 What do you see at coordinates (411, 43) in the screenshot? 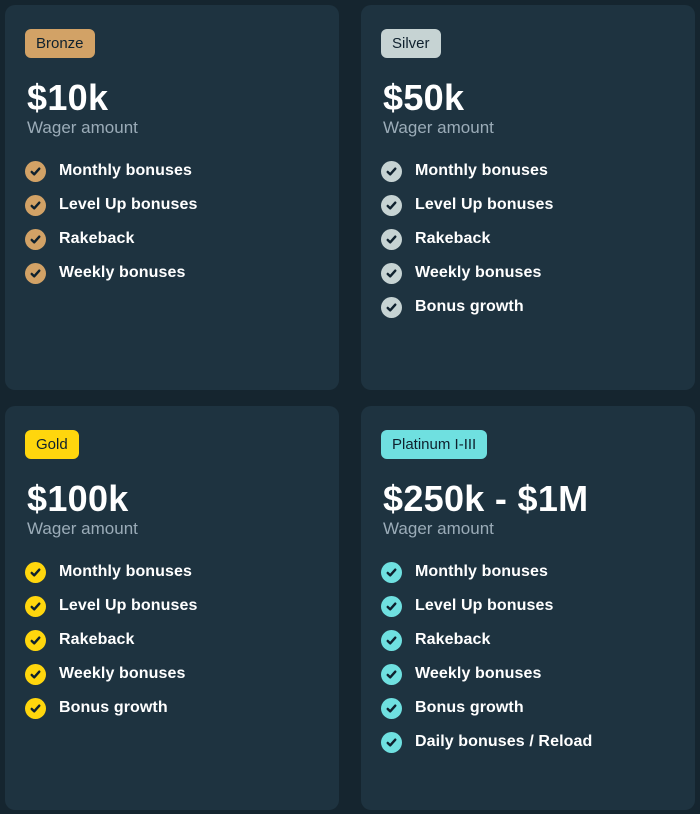
I see `tier-badge: Silver` at bounding box center [411, 43].